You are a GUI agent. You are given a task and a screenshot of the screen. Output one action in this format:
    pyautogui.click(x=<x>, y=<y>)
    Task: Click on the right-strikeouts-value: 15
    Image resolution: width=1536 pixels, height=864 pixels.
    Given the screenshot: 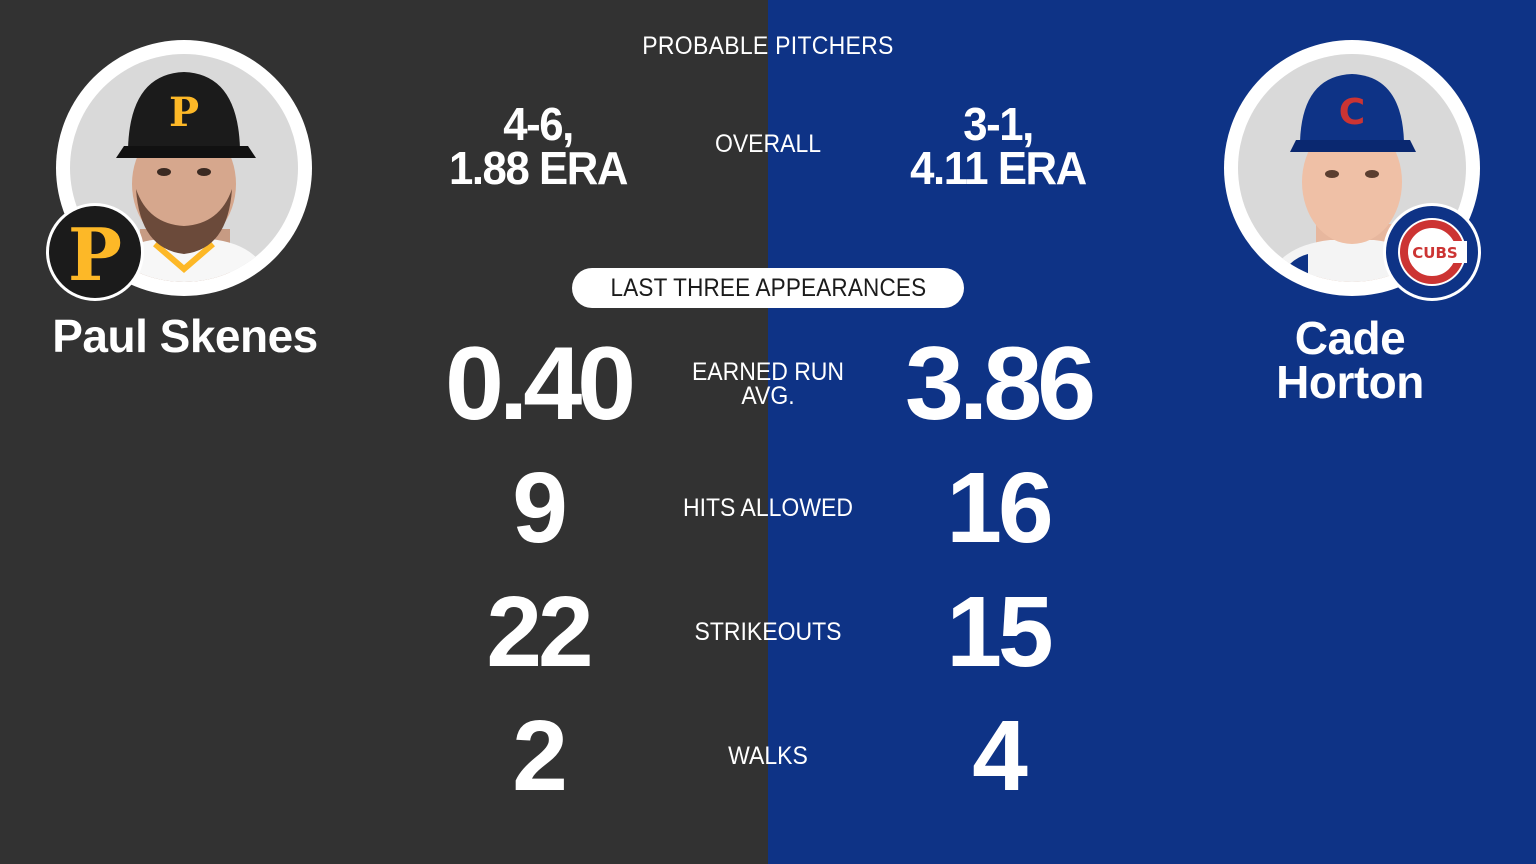 What is the action you would take?
    pyautogui.click(x=999, y=632)
    